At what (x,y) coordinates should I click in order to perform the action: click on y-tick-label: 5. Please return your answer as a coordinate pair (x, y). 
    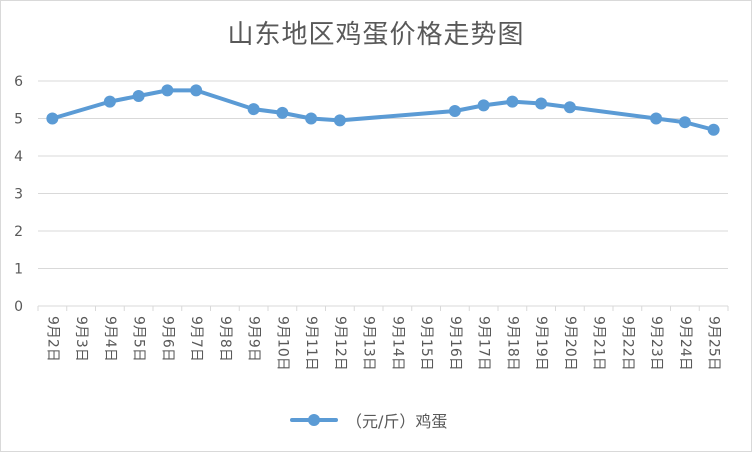
    Looking at the image, I should click on (18, 120).